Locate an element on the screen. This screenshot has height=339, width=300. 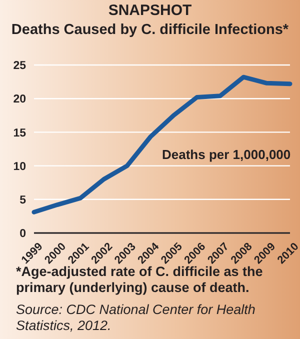
chart-subtitle: Deaths Caused by C. difficile Infections* is located at coordinates (150, 30).